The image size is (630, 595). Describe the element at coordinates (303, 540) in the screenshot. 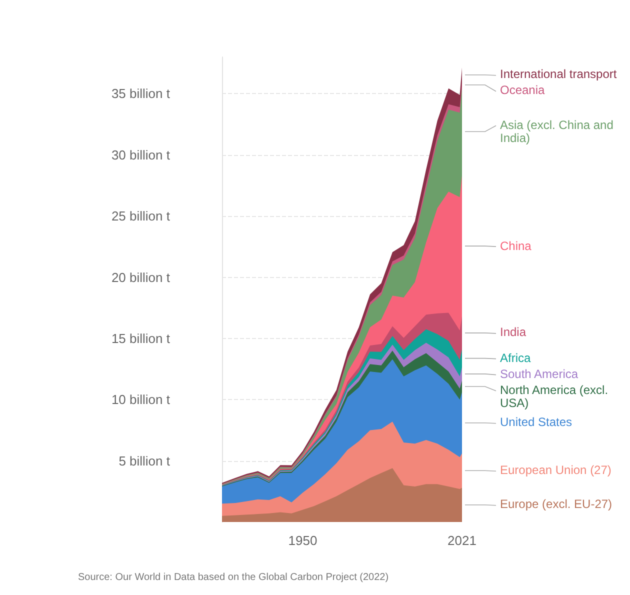

I see `x-tick-label: 1950` at that location.